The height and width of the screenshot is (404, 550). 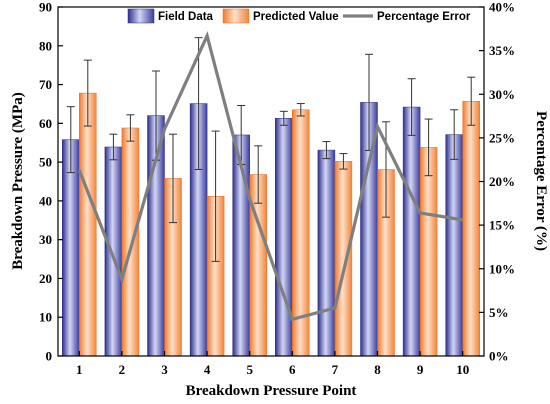 I want to click on x-tick-label: 6, so click(x=292, y=369).